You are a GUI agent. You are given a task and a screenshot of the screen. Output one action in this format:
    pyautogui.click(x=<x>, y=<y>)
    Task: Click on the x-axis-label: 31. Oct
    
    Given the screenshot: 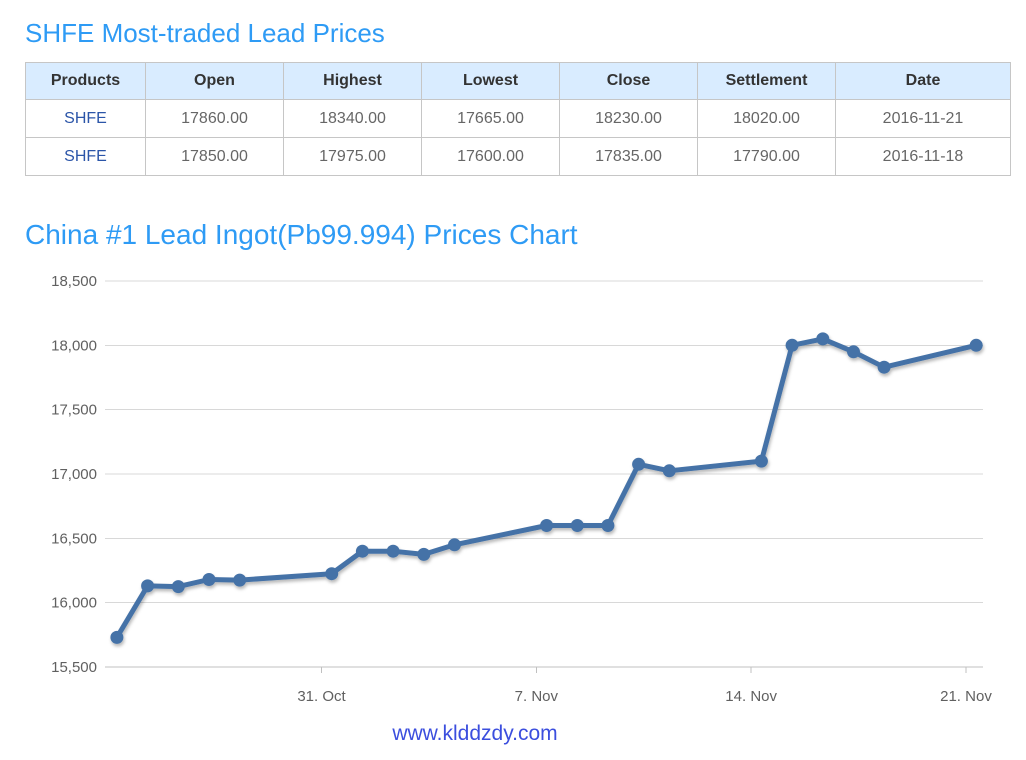 What is the action you would take?
    pyautogui.click(x=321, y=696)
    